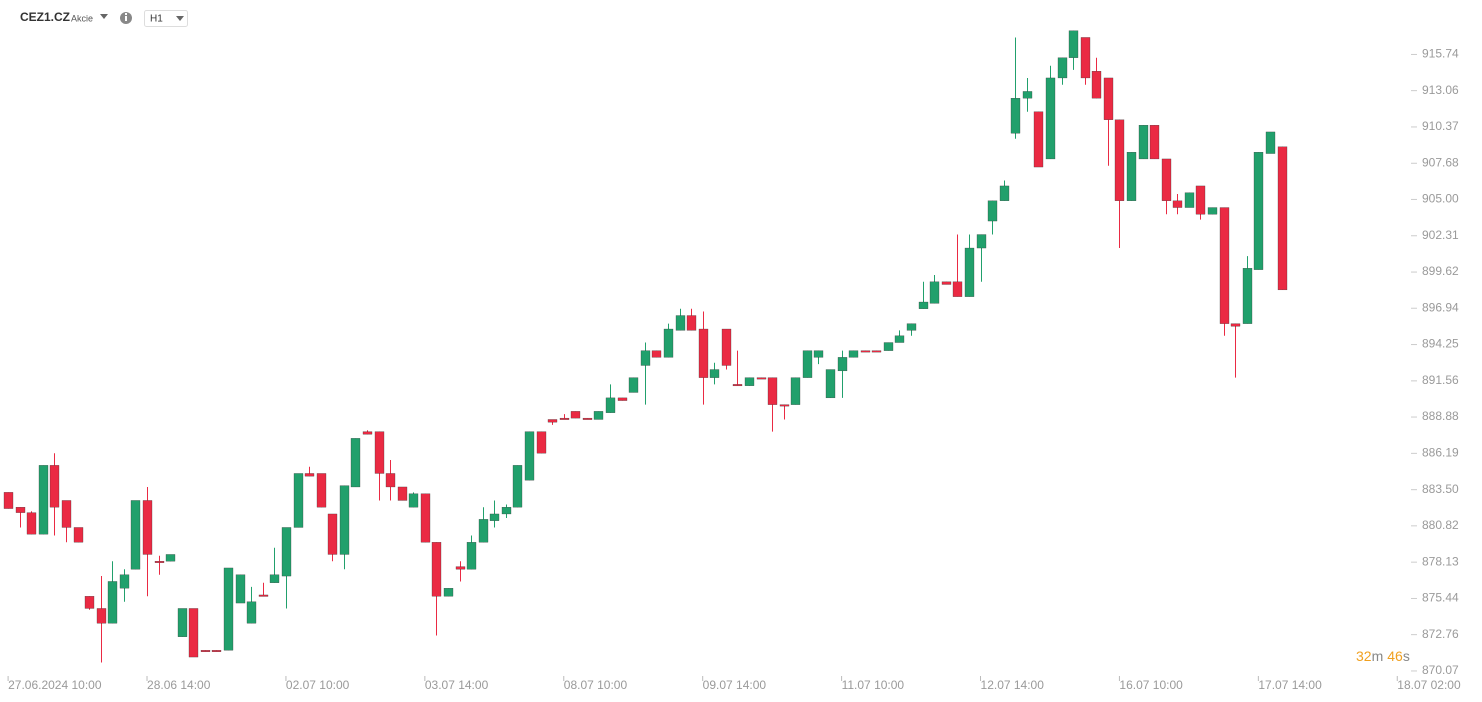 This screenshot has width=1482, height=702. Describe the element at coordinates (156, 19) in the screenshot. I see `timeframe: H1` at that location.